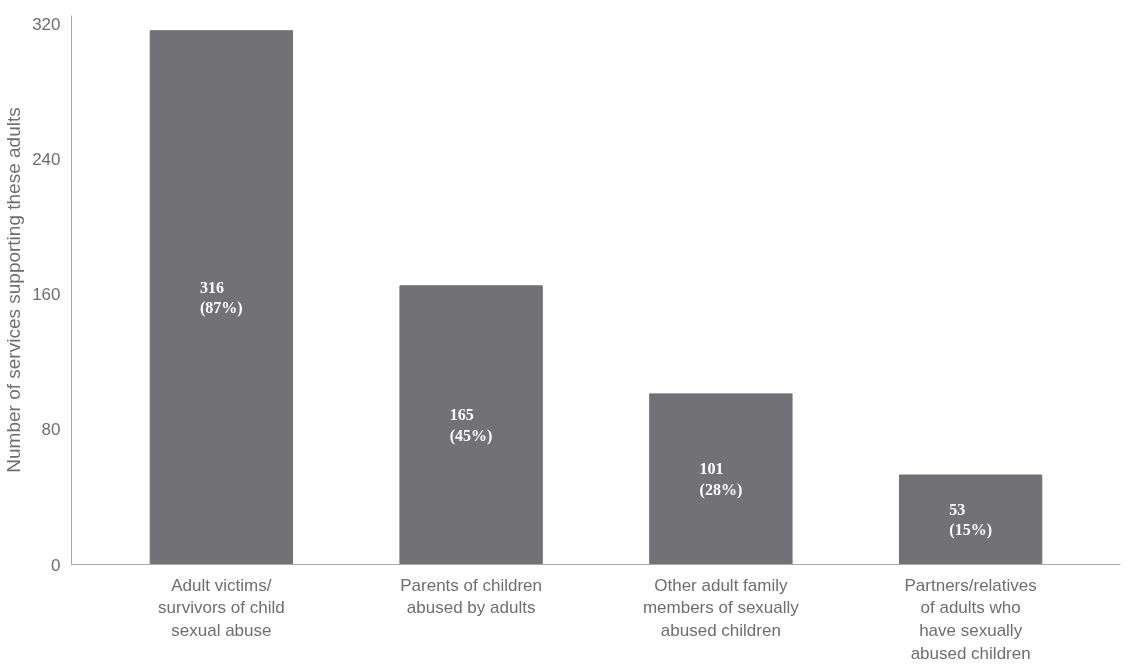 The height and width of the screenshot is (670, 1140). What do you see at coordinates (46, 160) in the screenshot?
I see `y-tick-label: 240` at bounding box center [46, 160].